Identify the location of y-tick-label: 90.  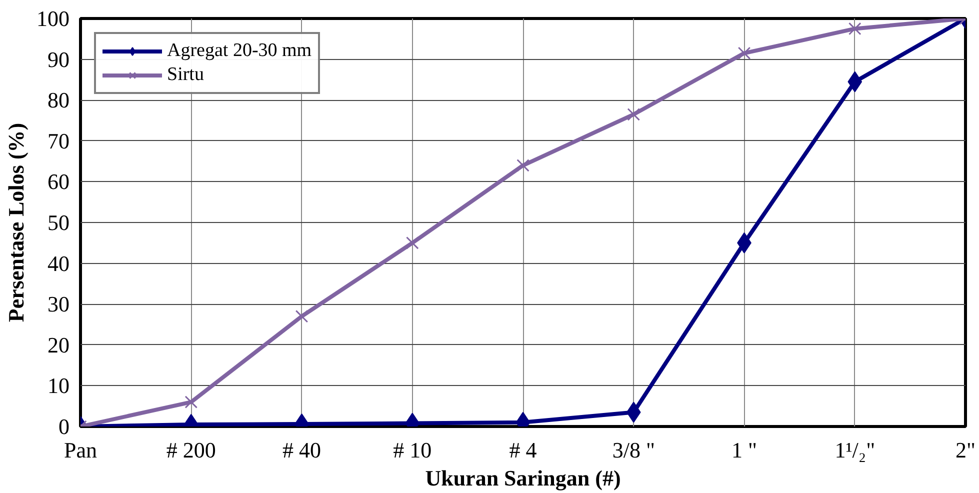
(59, 59).